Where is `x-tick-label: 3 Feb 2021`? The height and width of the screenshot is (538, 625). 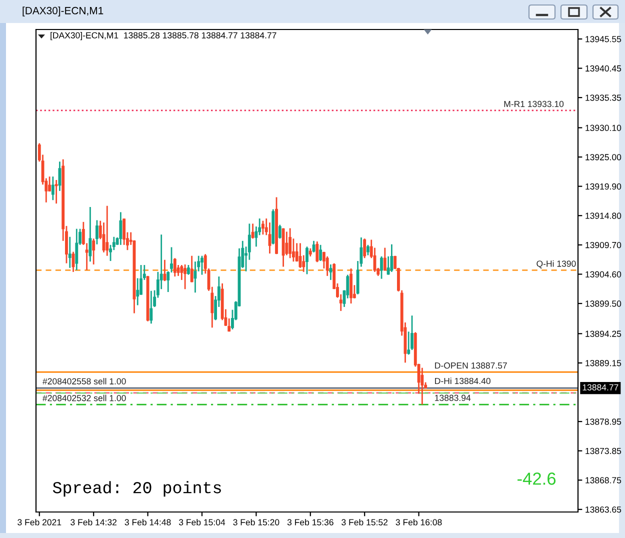
x-tick-label: 3 Feb 2021 is located at coordinates (40, 522).